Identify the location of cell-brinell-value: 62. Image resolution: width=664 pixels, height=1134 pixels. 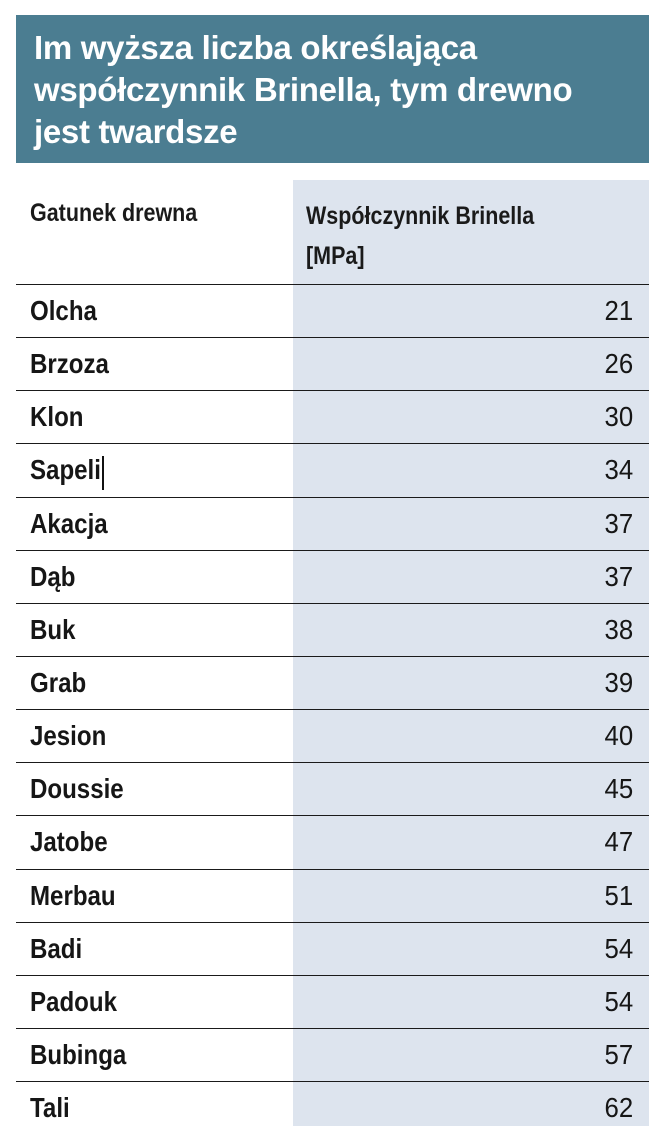
(618, 1108).